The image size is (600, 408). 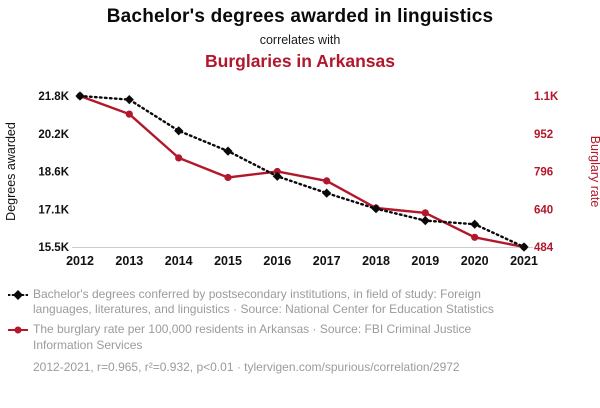 I want to click on right-axis-tick: 796, so click(x=543, y=173).